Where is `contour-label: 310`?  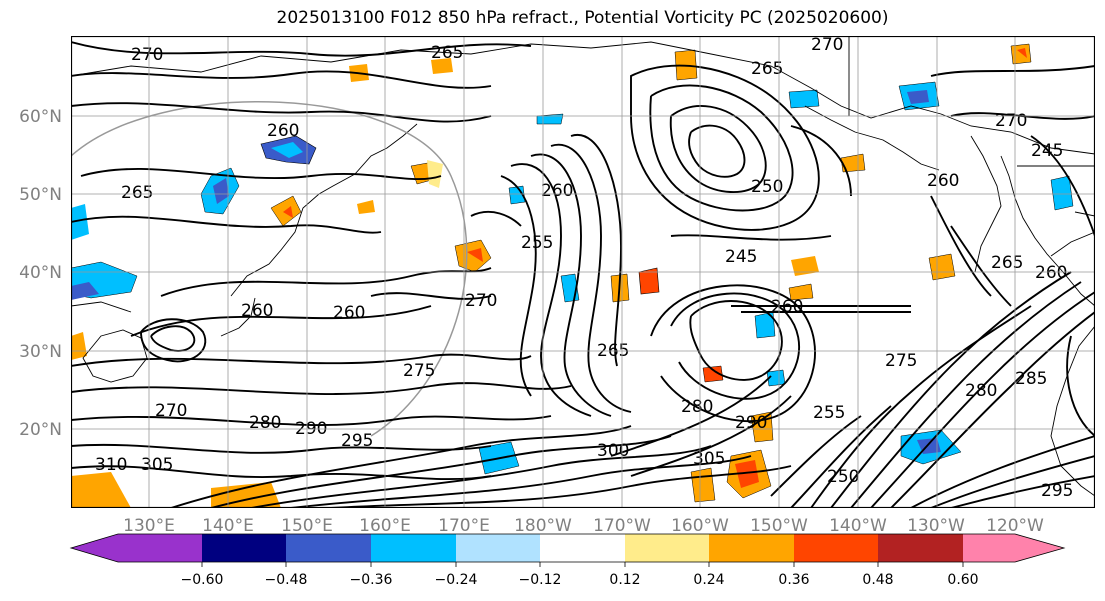 contour-label: 310 is located at coordinates (111, 465).